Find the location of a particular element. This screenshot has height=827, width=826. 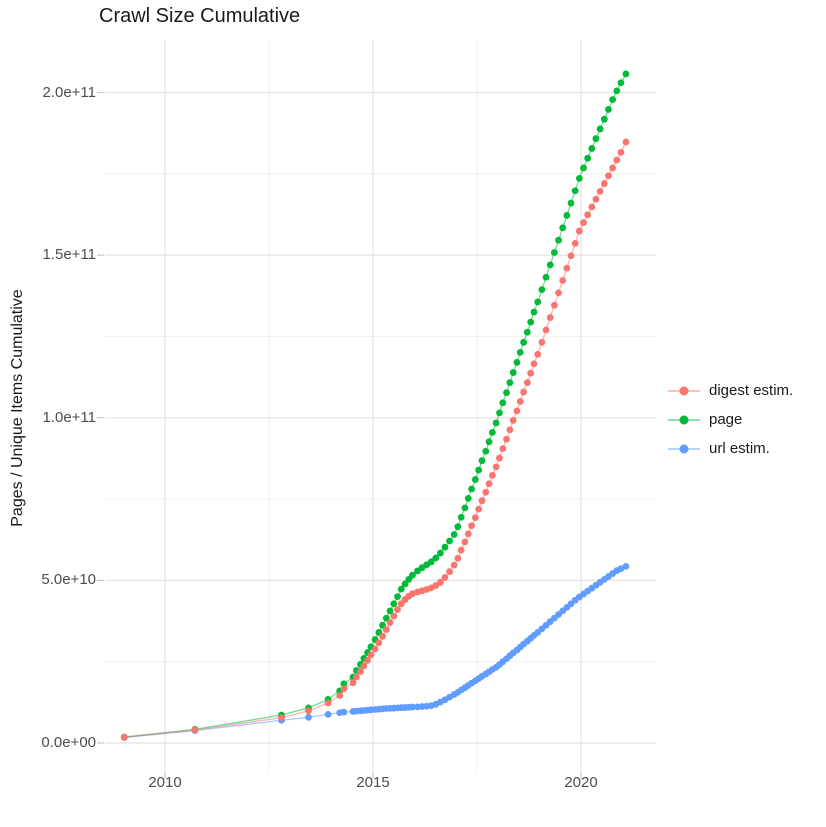

legend-item-url-estim: url estim. is located at coordinates (730, 448).